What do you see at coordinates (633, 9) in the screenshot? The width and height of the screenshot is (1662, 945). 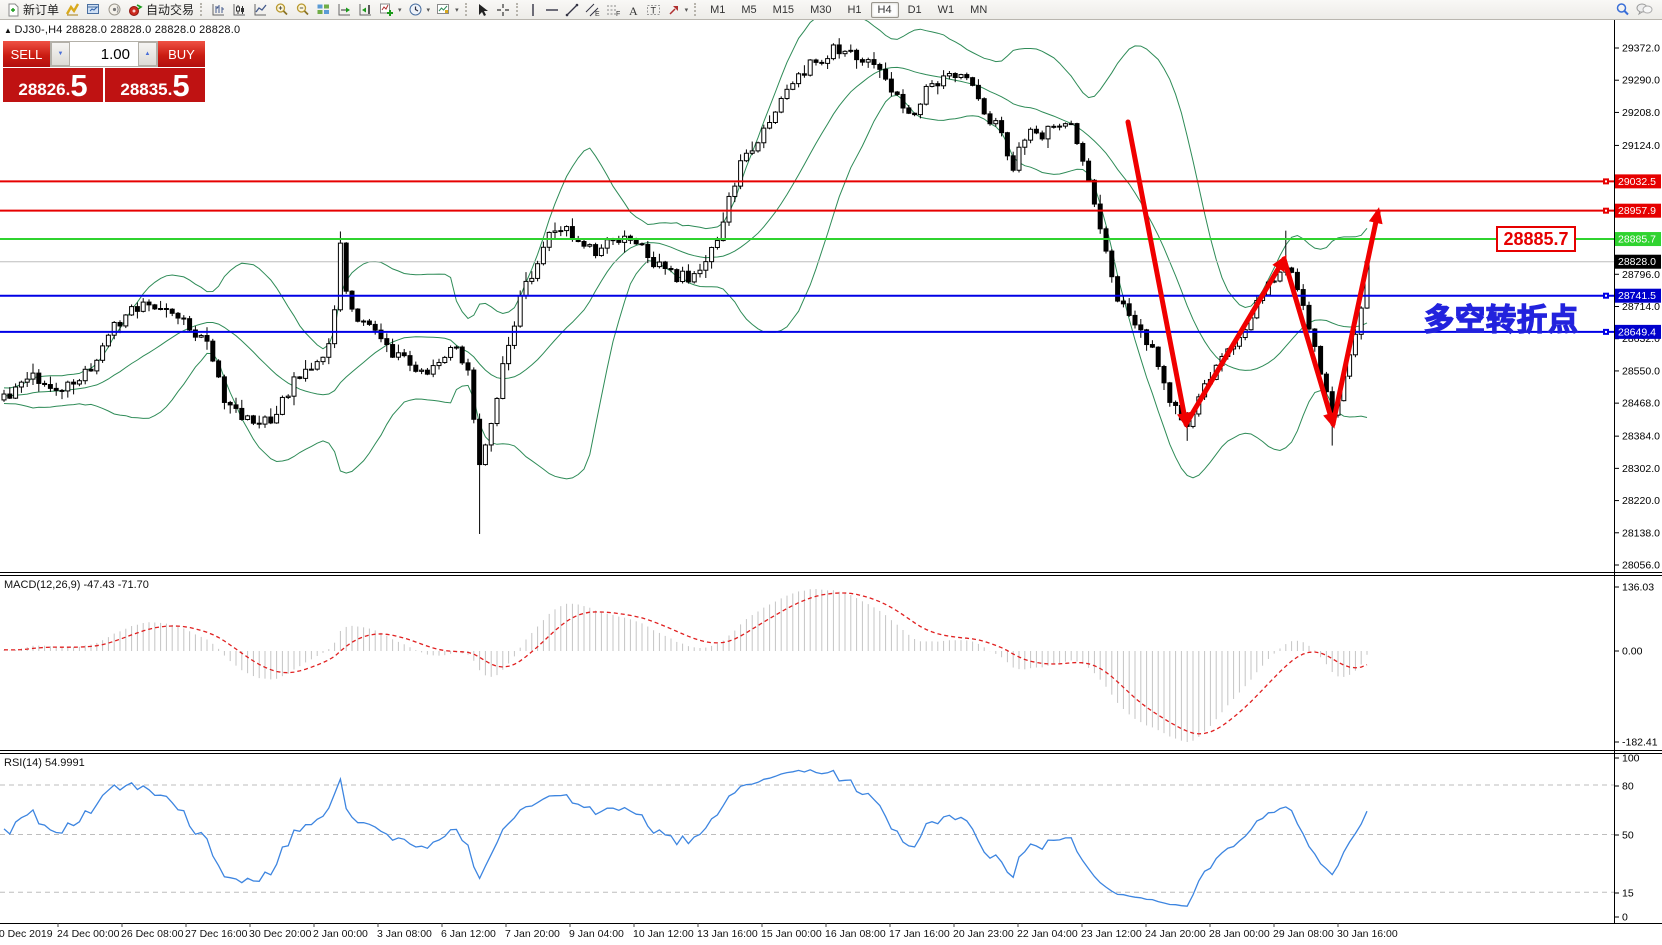 I see `text-tool-button: A` at bounding box center [633, 9].